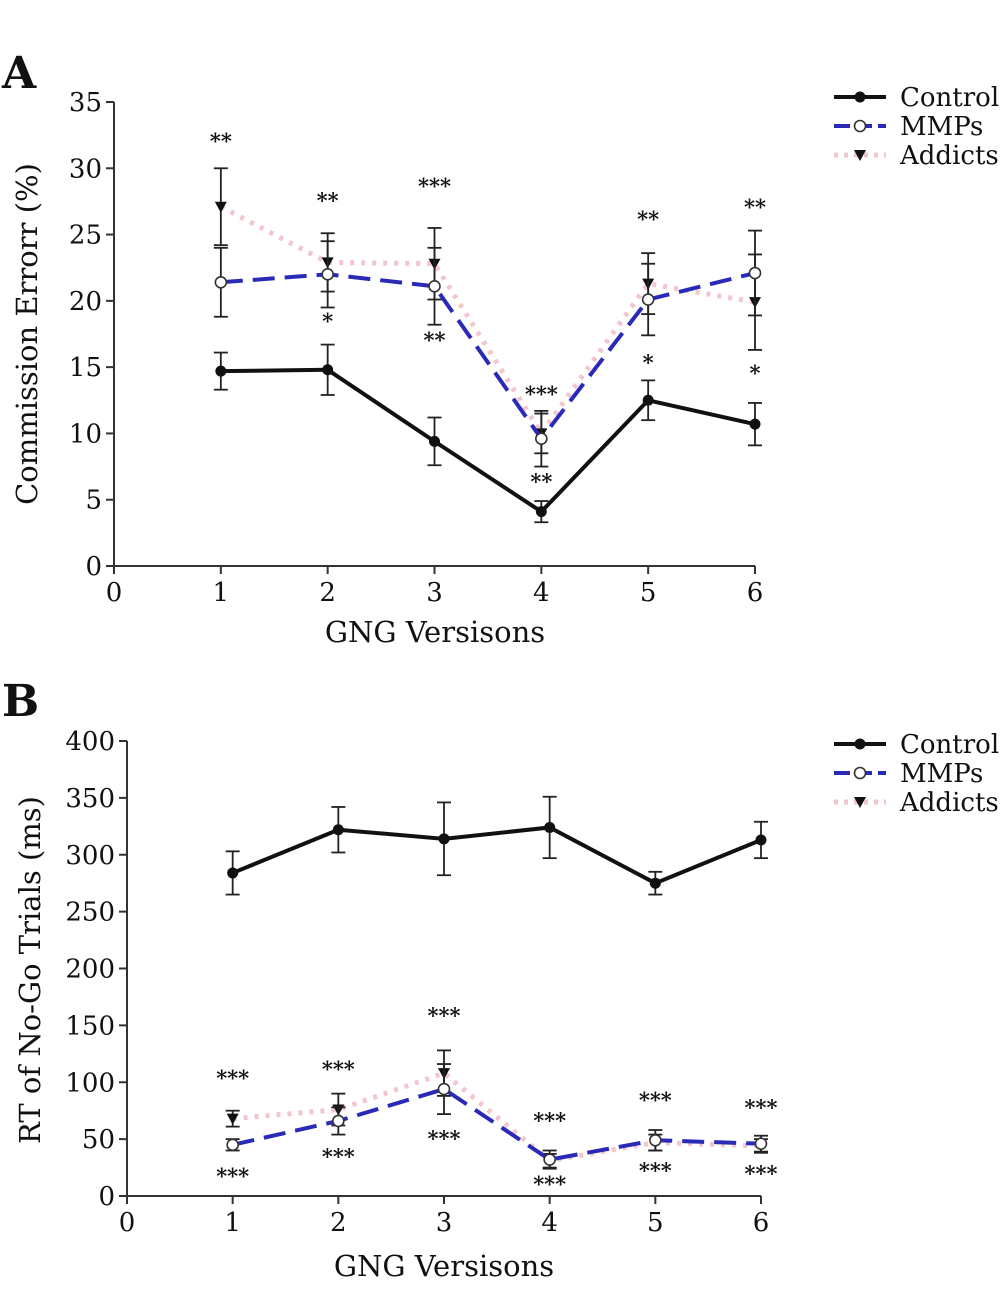 Image resolution: width=1000 pixels, height=1312 pixels. I want to click on panel-b-y-axis-title: RT of No-Go Trials (ms), so click(30, 970).